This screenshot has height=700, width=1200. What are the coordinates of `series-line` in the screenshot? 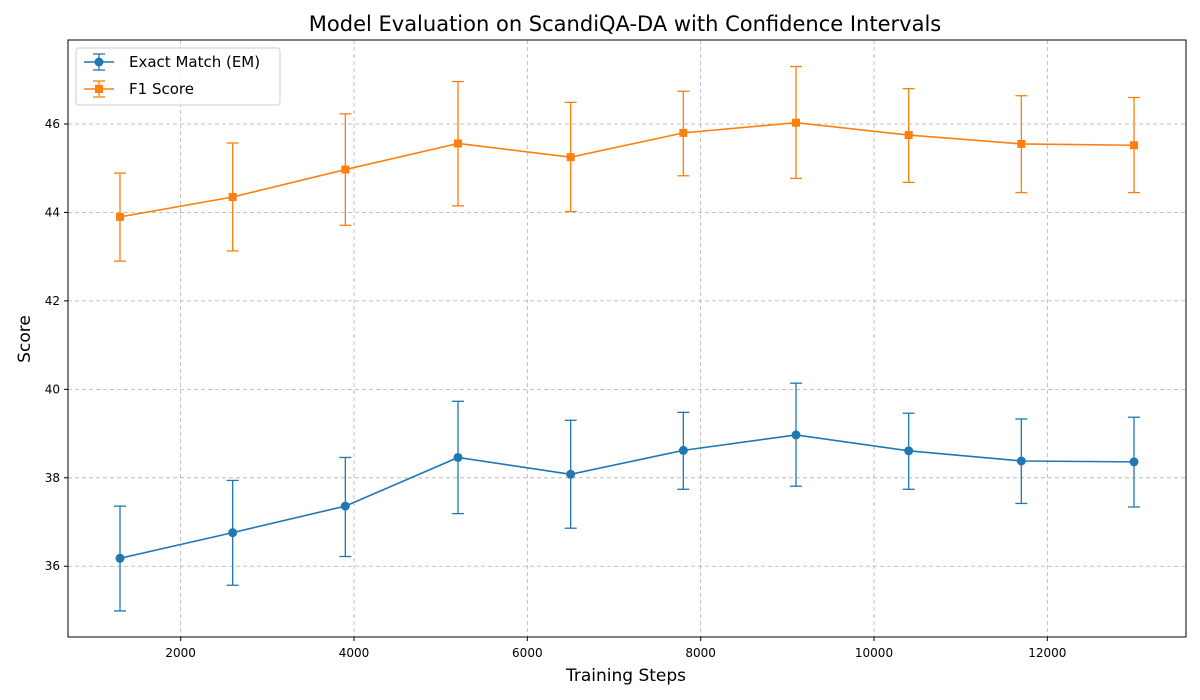 It's located at (627, 169).